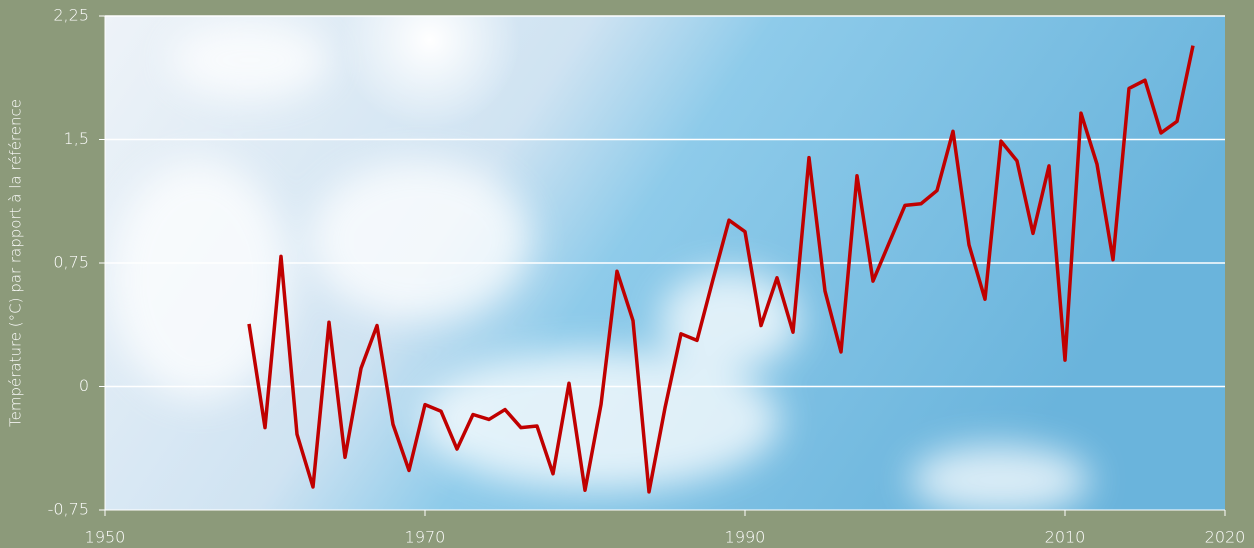  What do you see at coordinates (1225, 537) in the screenshot?
I see `x-tick-label: 2020` at bounding box center [1225, 537].